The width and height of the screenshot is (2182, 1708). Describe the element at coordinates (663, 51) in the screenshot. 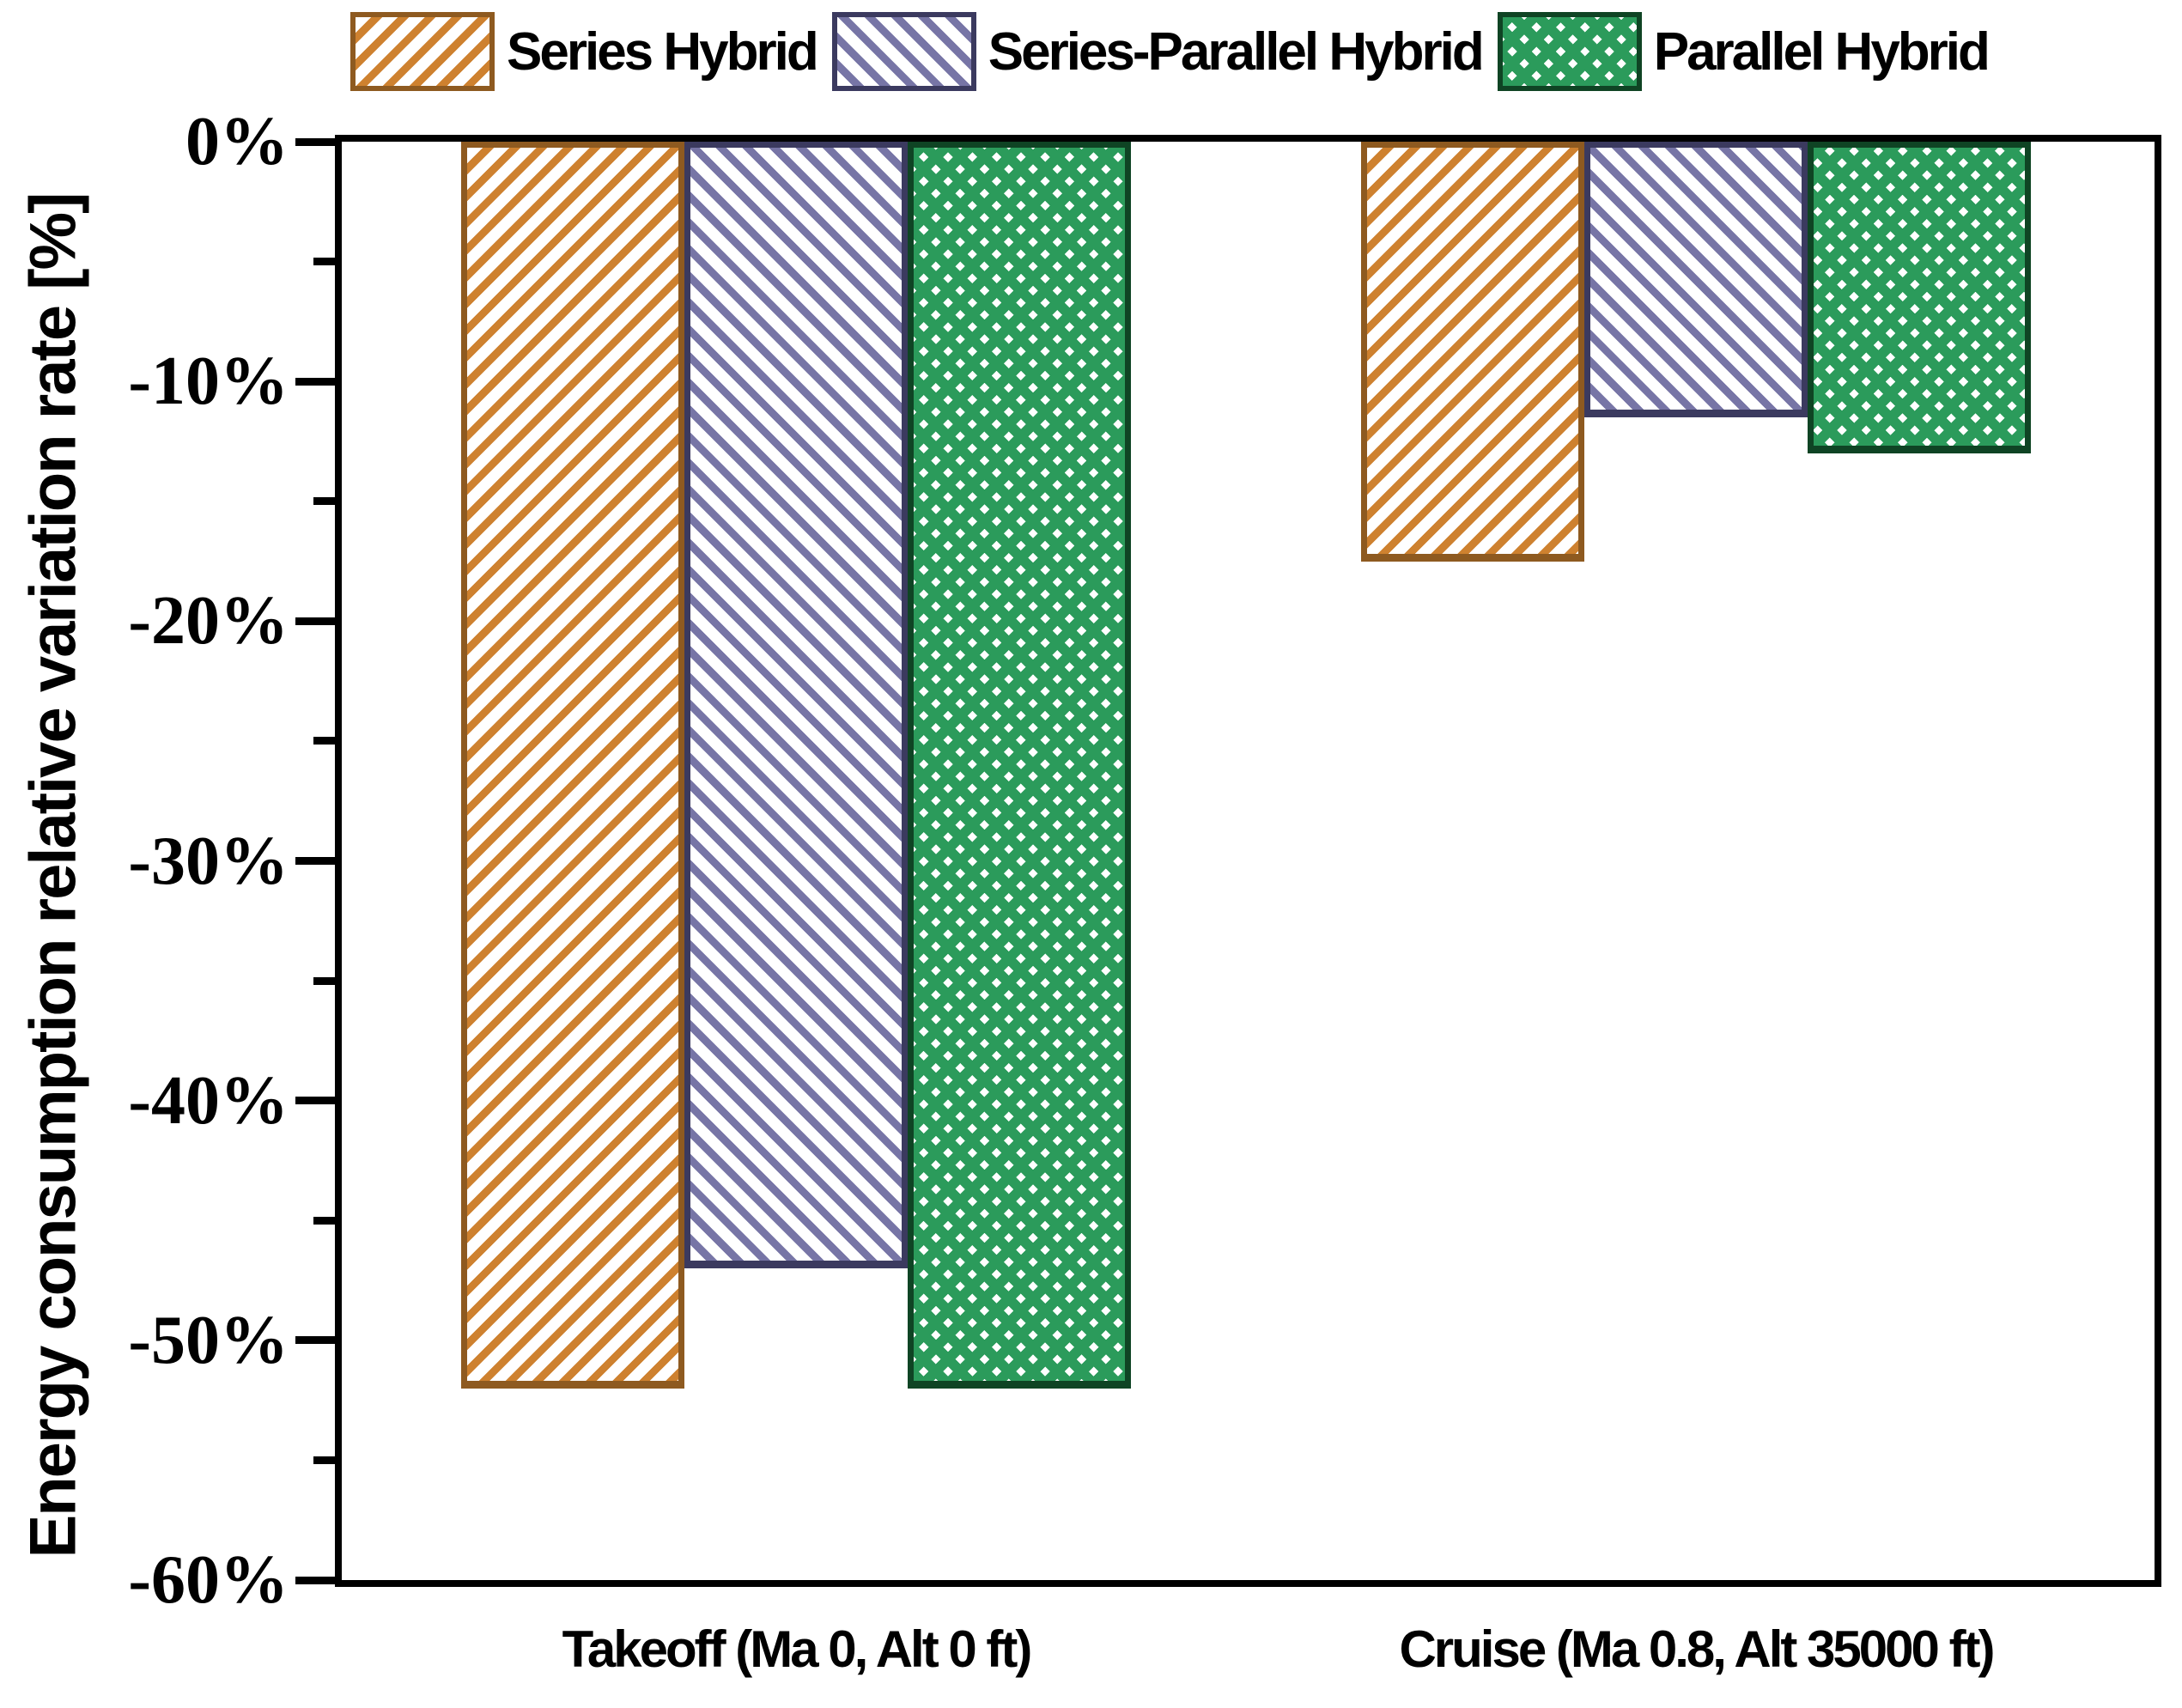

I see `legend-label-series-hybrid: Series Hybrid` at that location.